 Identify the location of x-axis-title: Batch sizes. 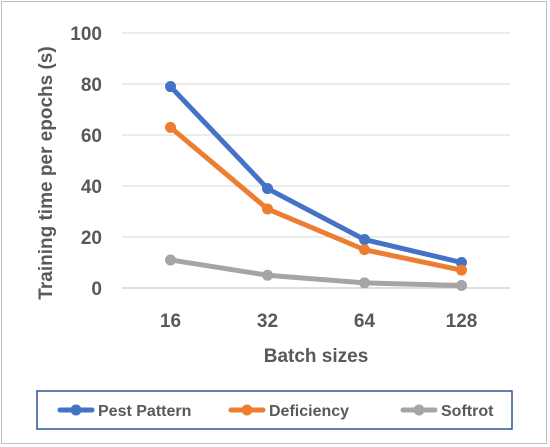
(316, 356).